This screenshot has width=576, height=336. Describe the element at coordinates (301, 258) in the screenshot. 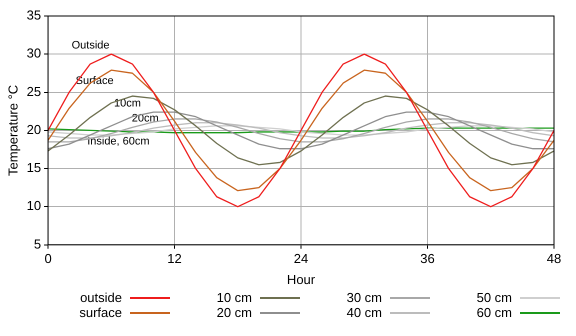

I see `x-tick-label: 24` at that location.